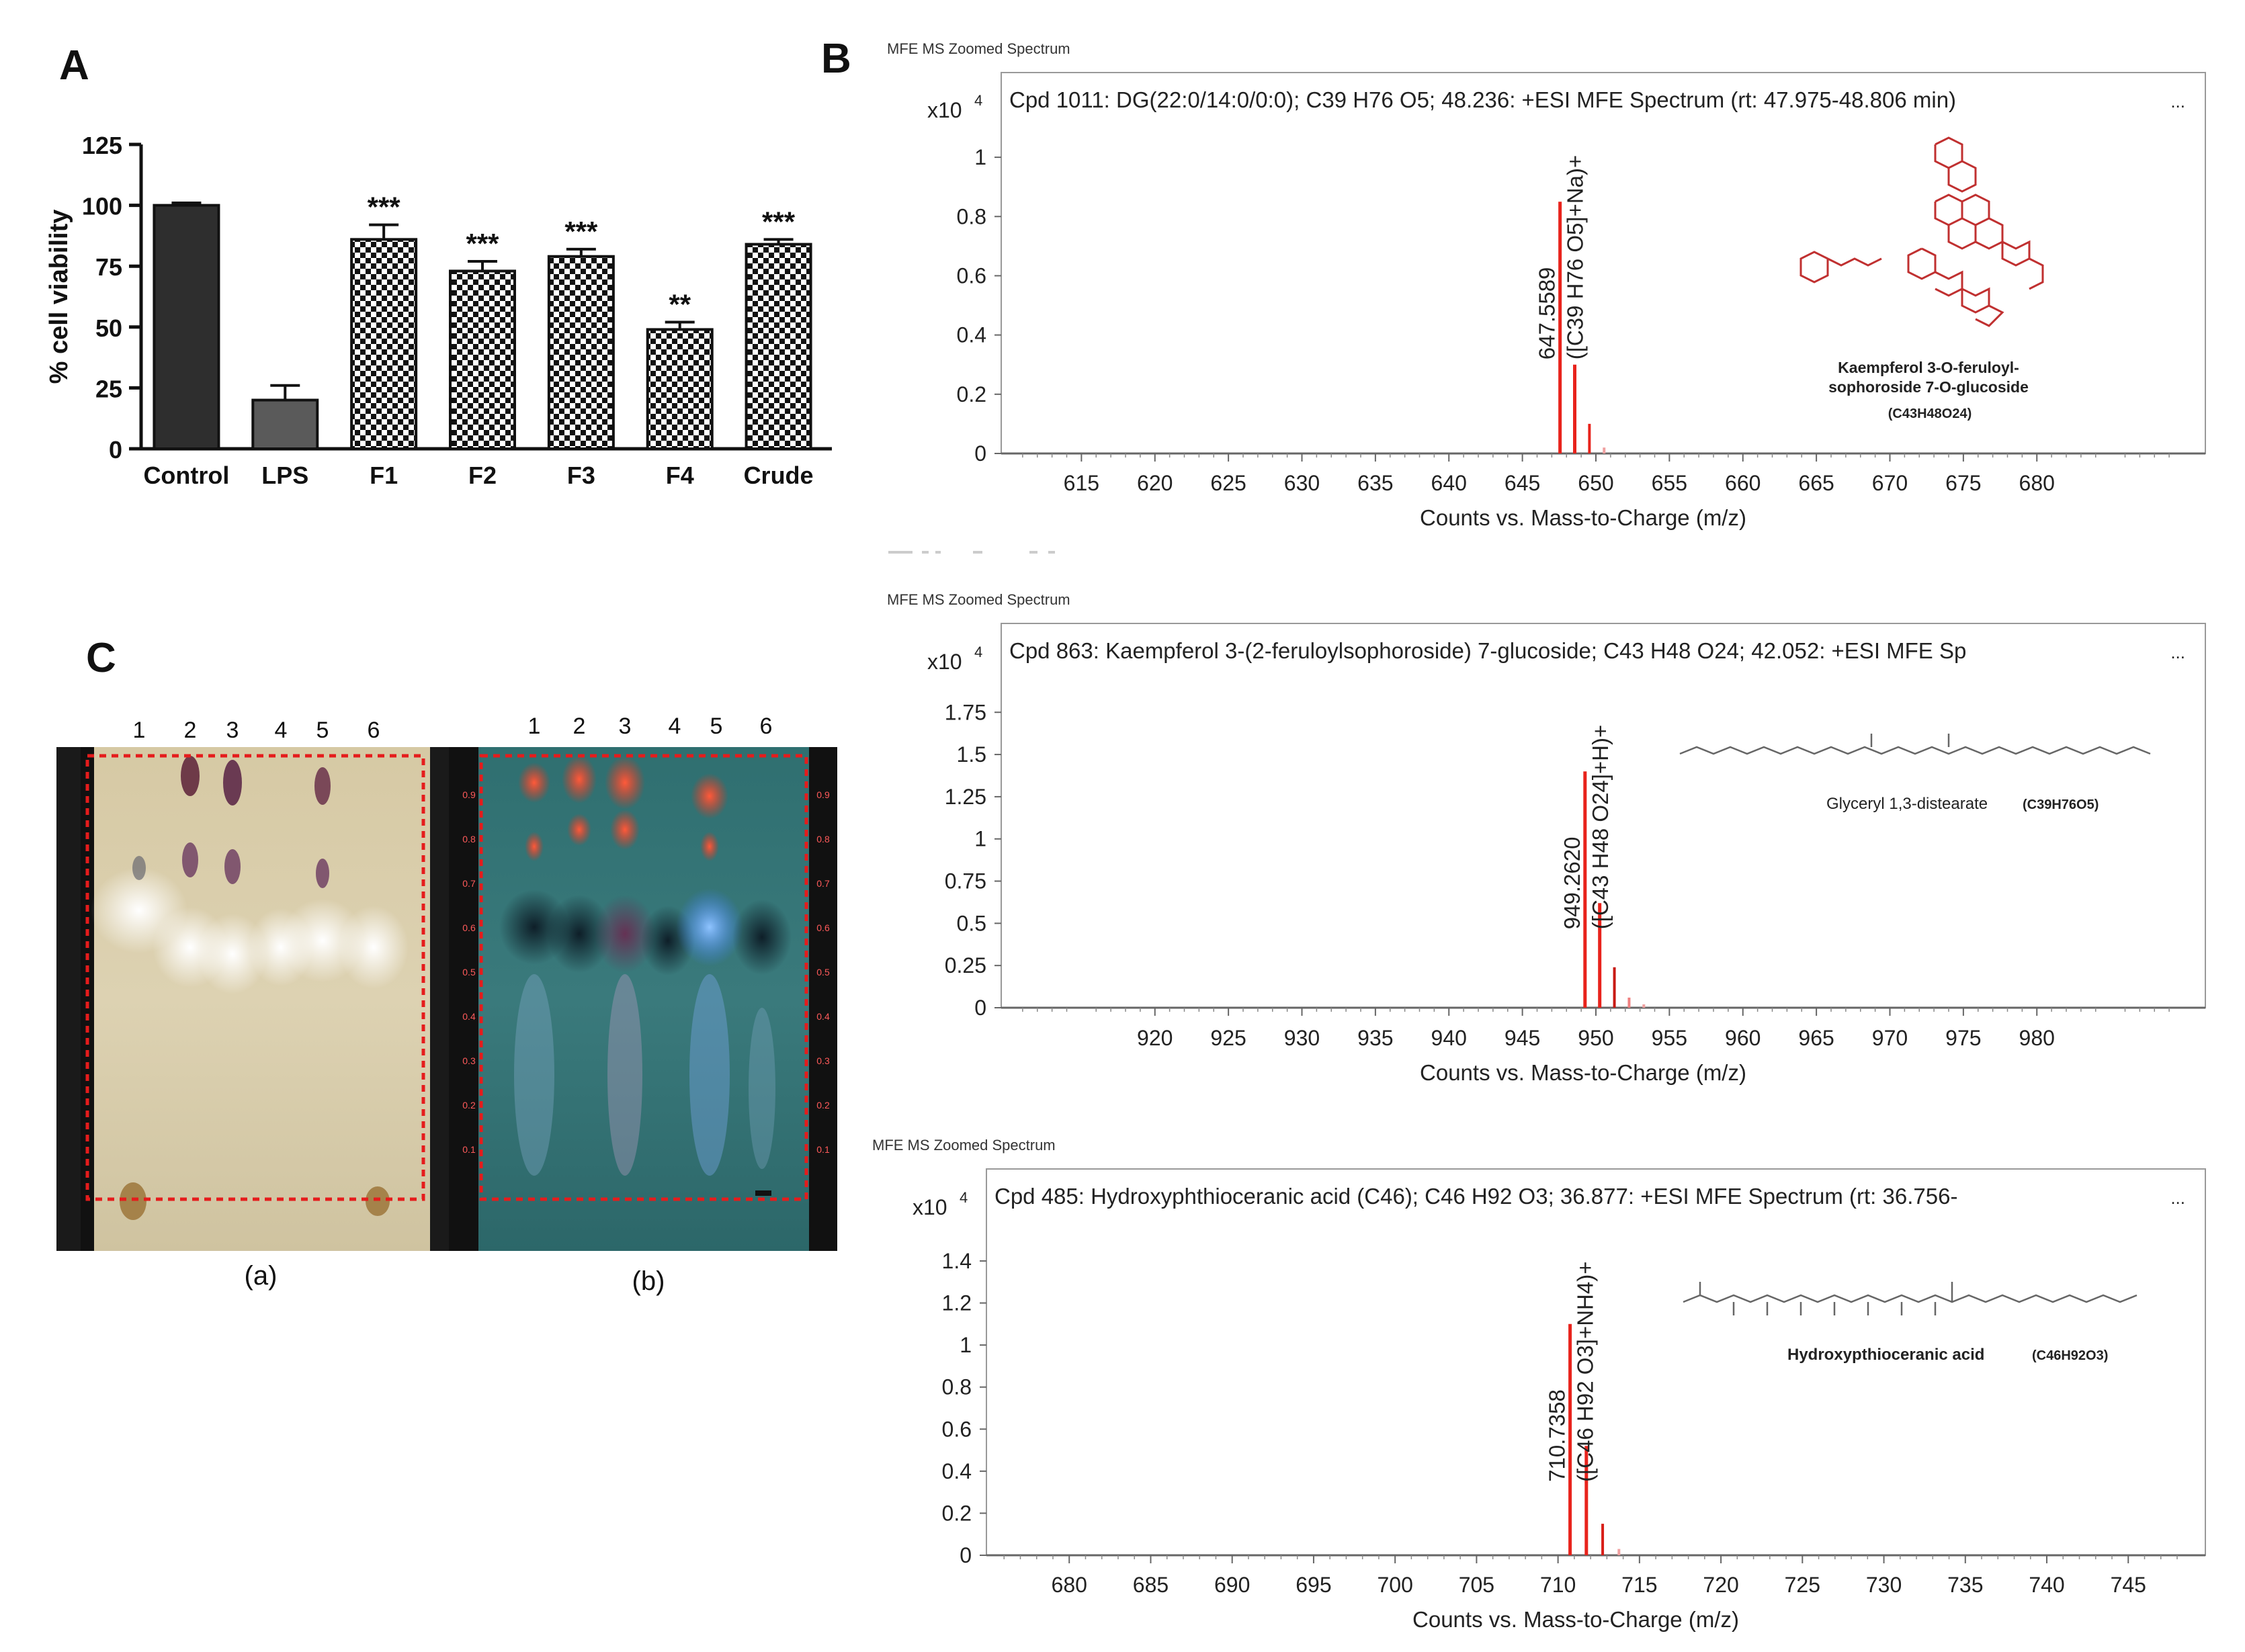  Describe the element at coordinates (108, 267) in the screenshot. I see `y-tick-label: 75` at that location.